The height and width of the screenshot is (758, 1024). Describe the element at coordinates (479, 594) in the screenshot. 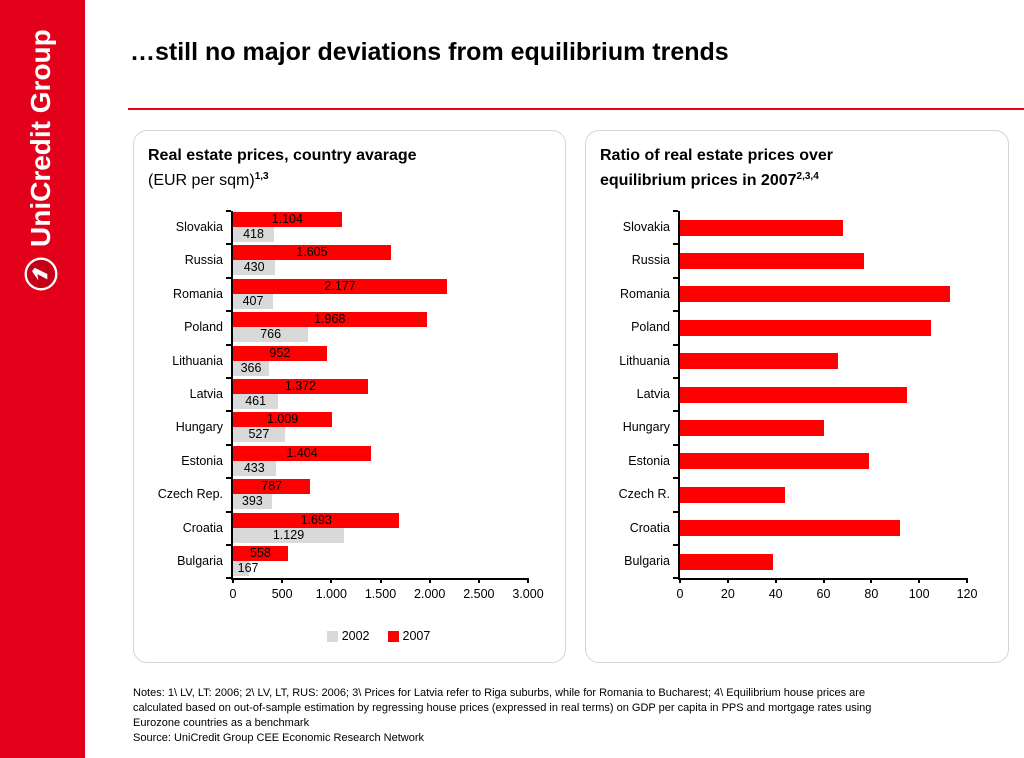

I see `x-axis-label: 2.500` at that location.